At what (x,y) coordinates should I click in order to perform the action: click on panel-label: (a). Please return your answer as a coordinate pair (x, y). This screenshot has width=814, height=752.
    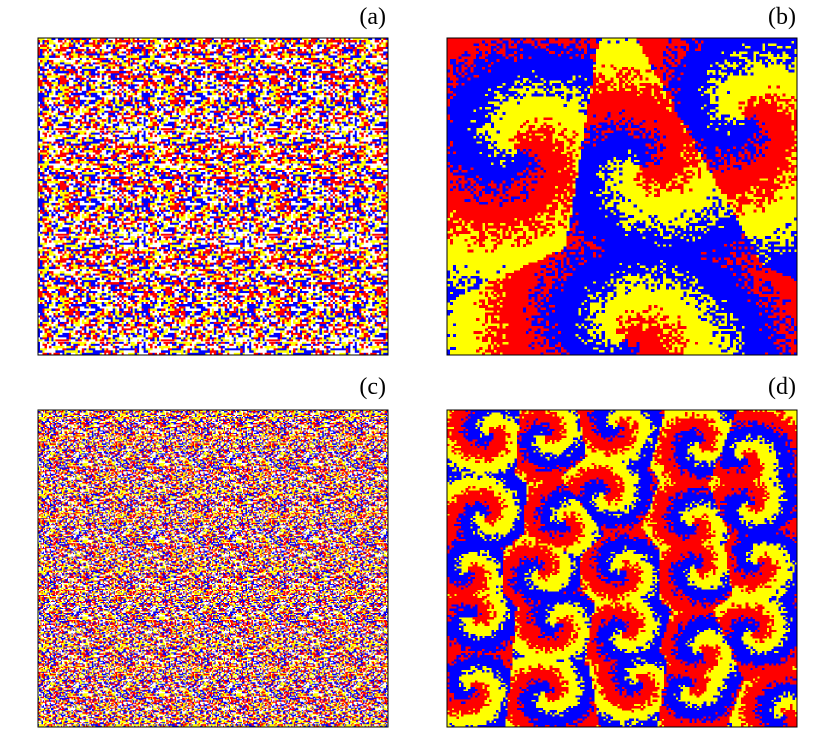
    Looking at the image, I should click on (372, 17).